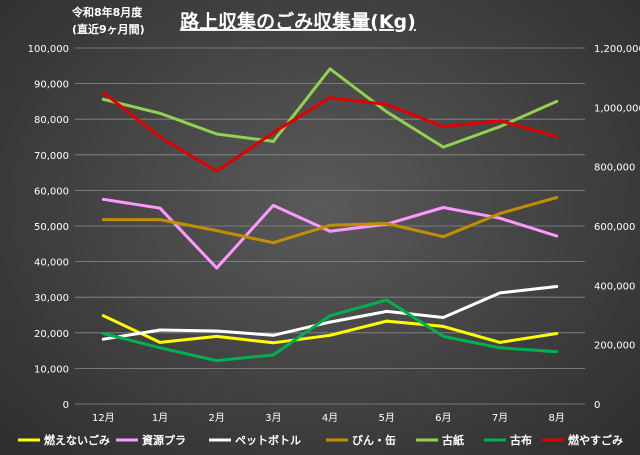  I want to click on left-tick-label: 90,000, so click(51, 85).